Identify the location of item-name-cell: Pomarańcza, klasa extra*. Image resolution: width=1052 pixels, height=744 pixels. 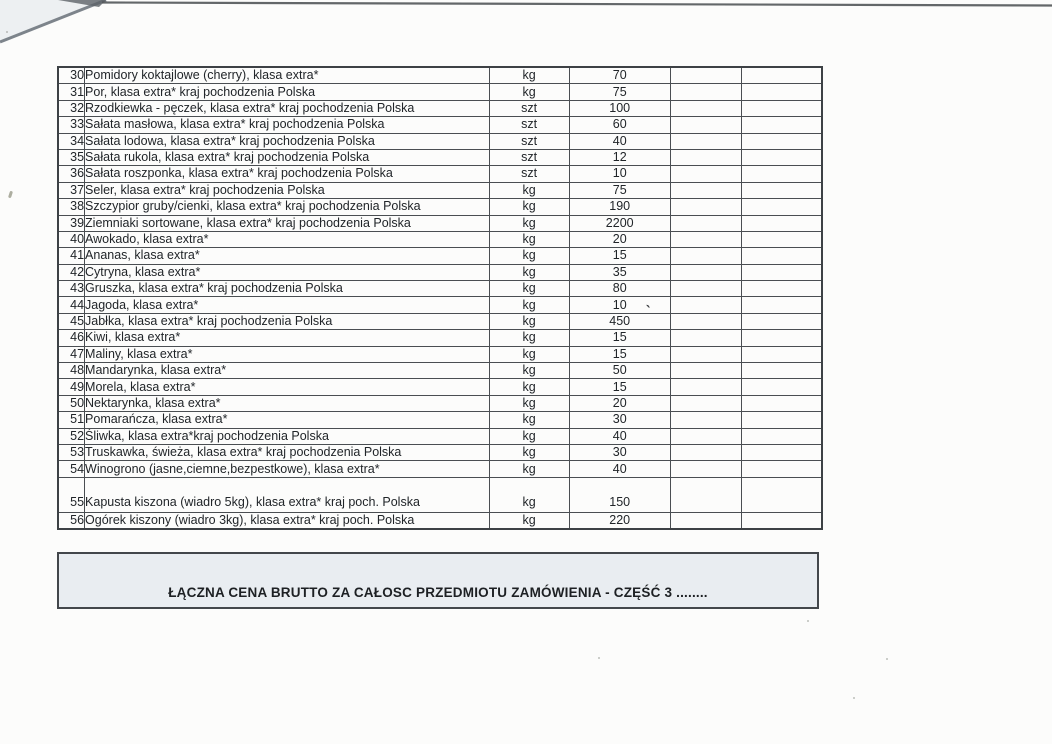
(287, 420).